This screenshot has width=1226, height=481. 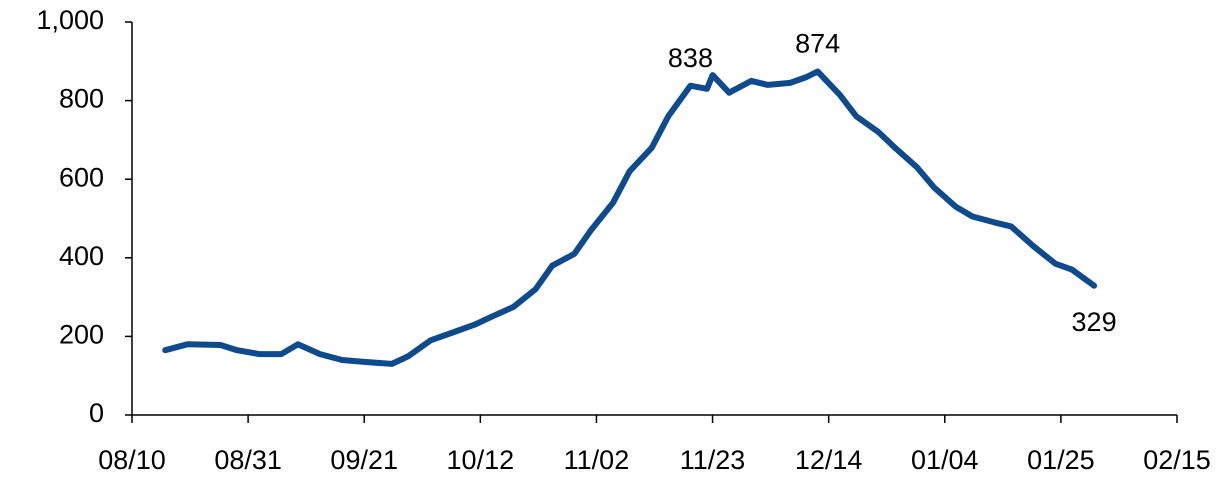 I want to click on x-tick-label: 02/15, so click(x=1177, y=460).